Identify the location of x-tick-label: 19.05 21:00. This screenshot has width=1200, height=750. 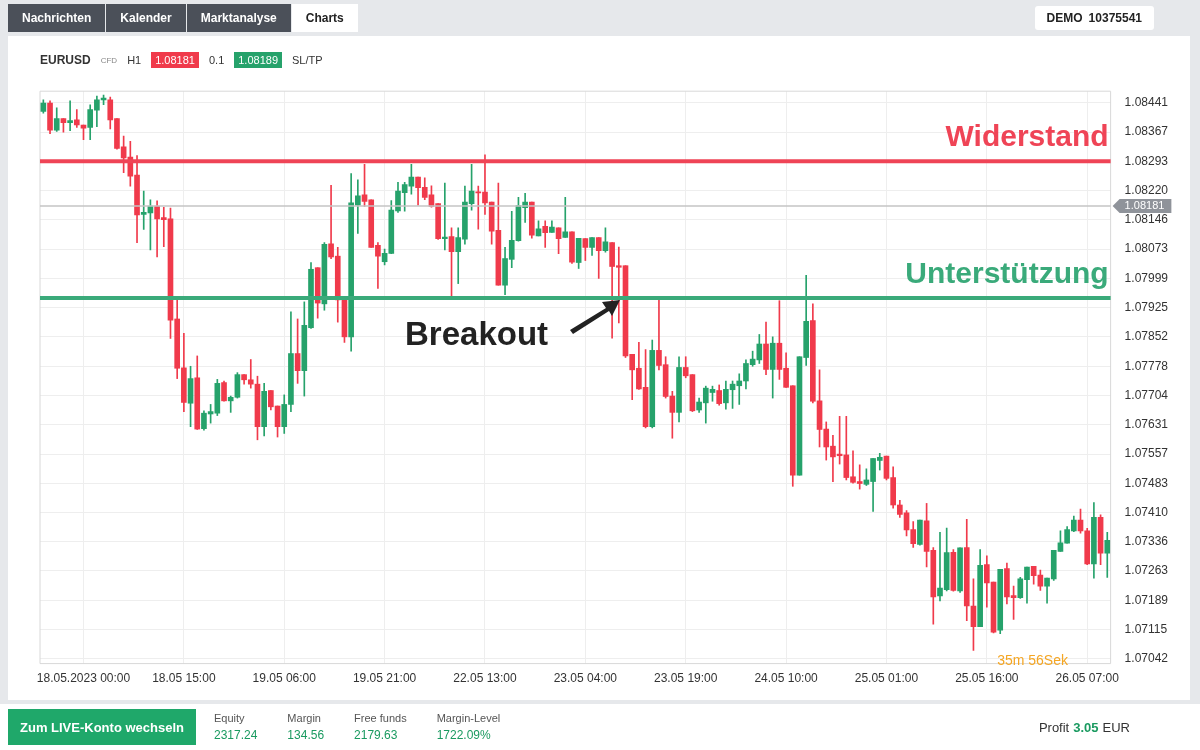
(384, 678).